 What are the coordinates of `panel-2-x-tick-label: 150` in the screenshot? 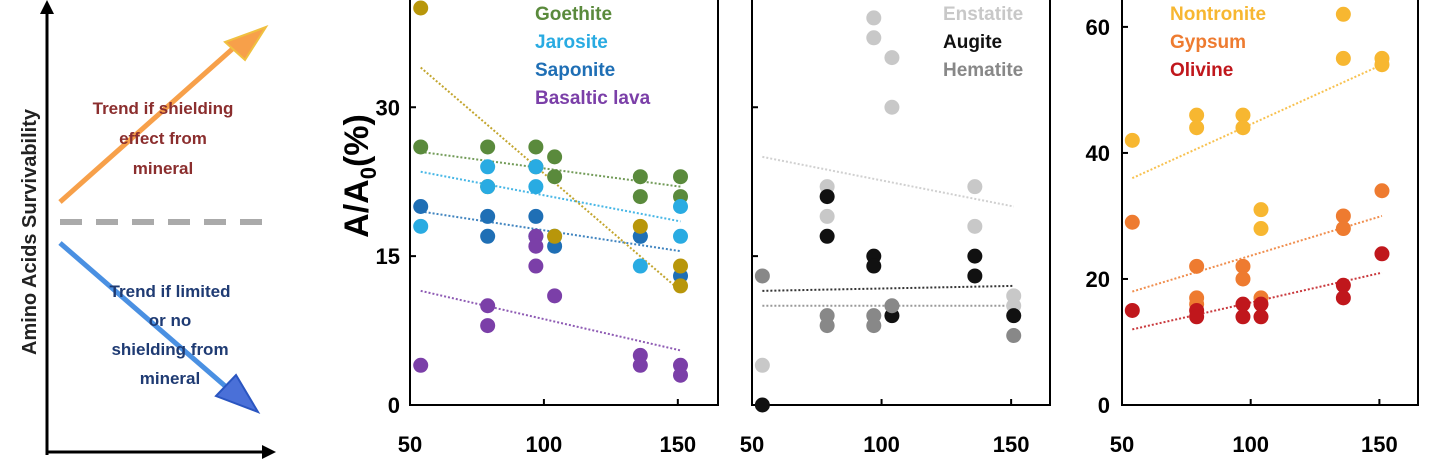 It's located at (1011, 444).